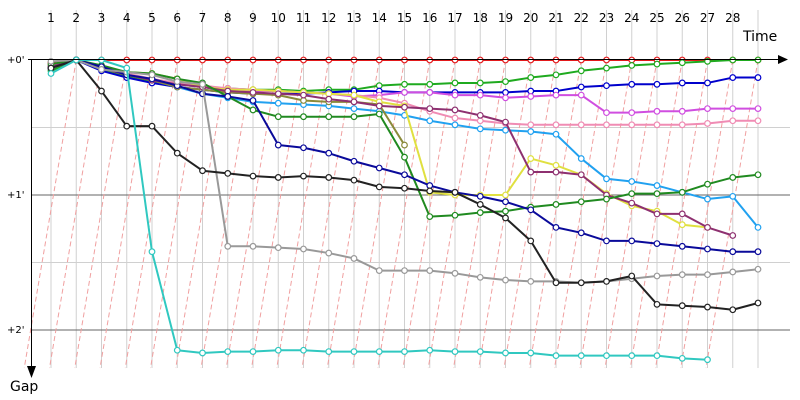  What do you see at coordinates (555, 18) in the screenshot?
I see `x-tick-label: 21` at bounding box center [555, 18].